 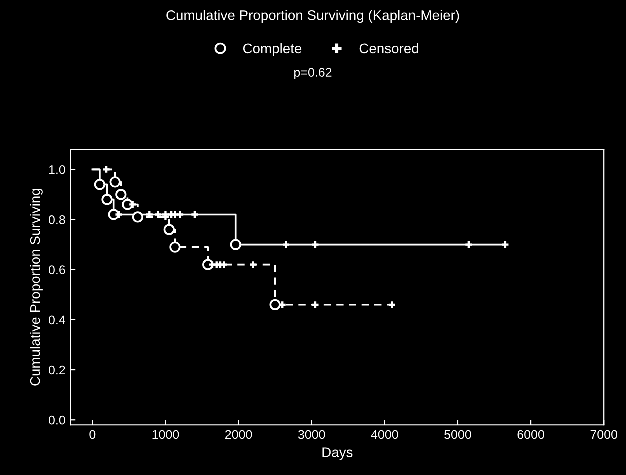 What do you see at coordinates (57, 220) in the screenshot?
I see `y-tick-label: 0.8` at bounding box center [57, 220].